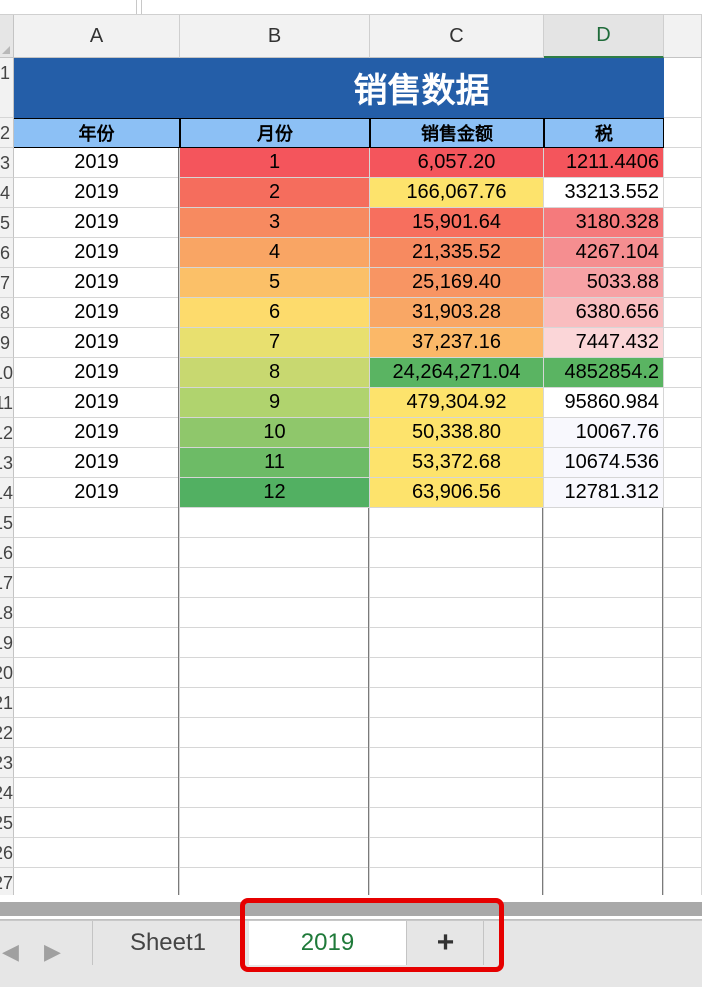  I want to click on row-header: 12, so click(7, 433).